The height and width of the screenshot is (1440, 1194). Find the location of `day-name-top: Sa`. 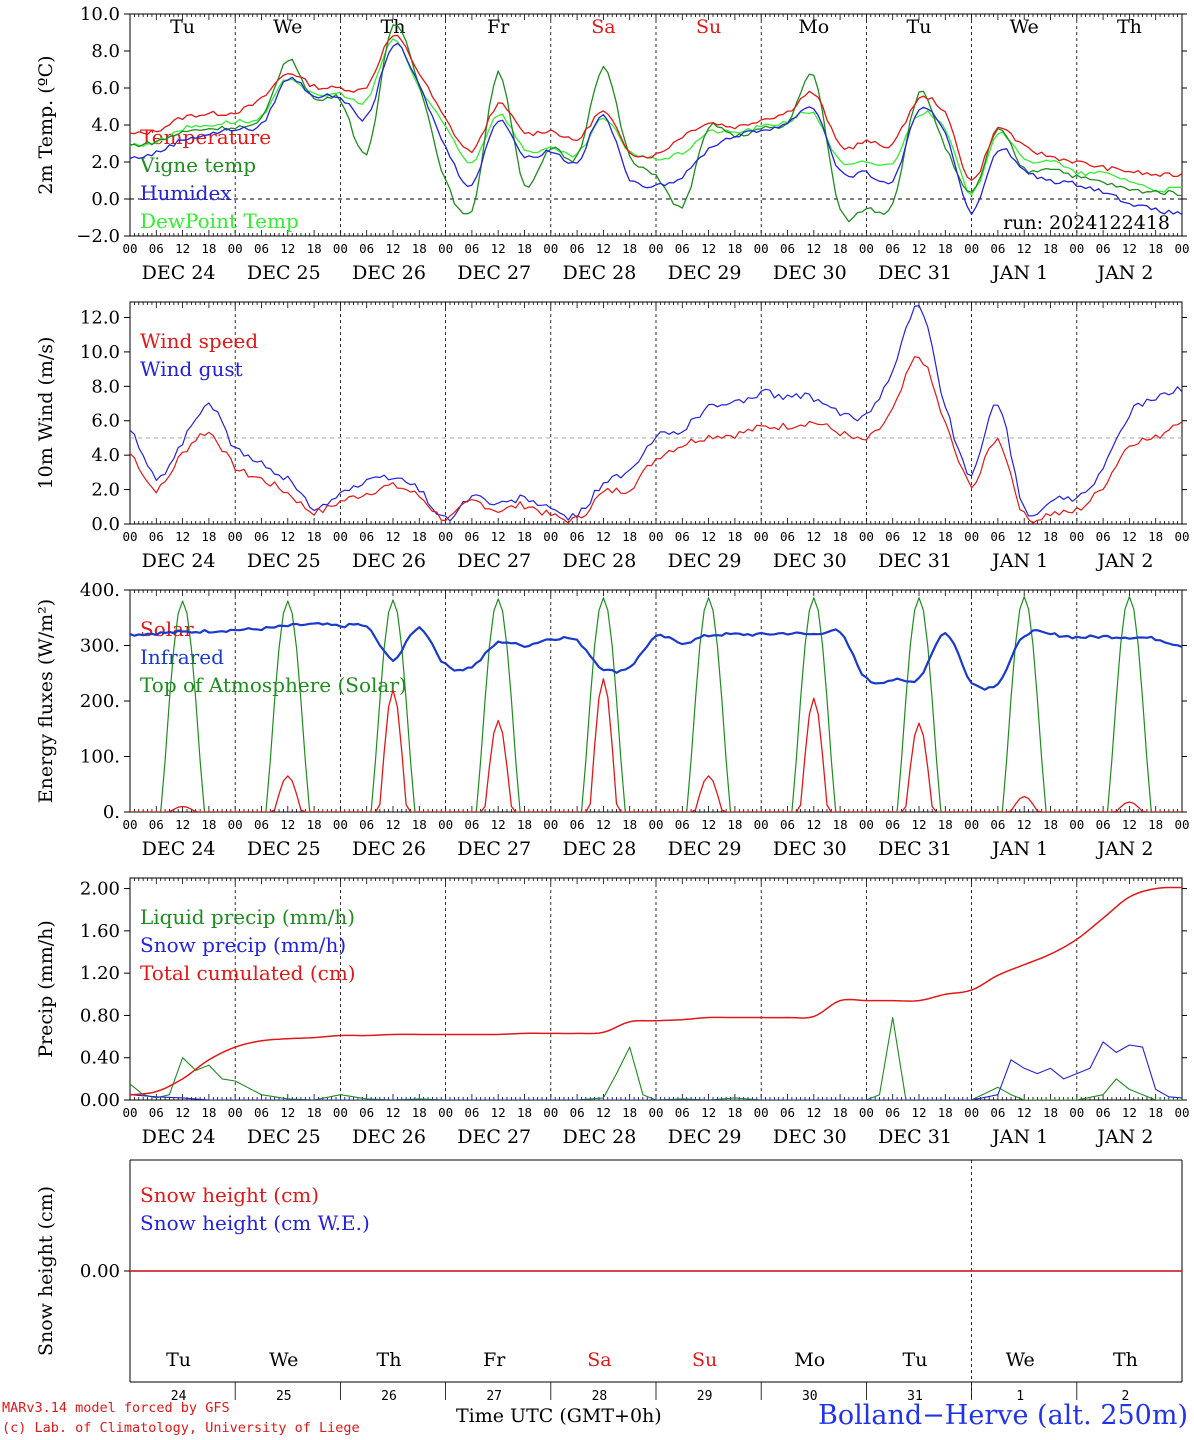

day-name-top: Sa is located at coordinates (603, 27).